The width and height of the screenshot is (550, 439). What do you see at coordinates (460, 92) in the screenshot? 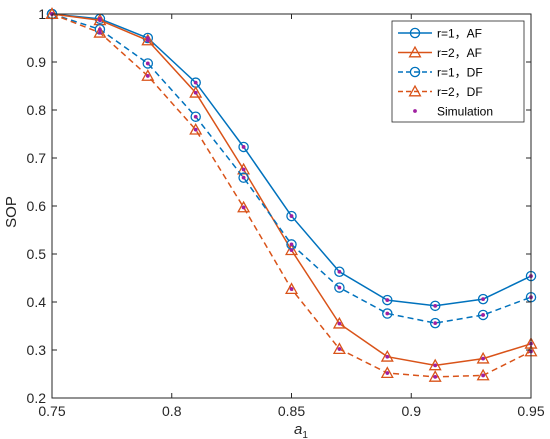
I see `legend-label-3: r=2，DF` at bounding box center [460, 92].